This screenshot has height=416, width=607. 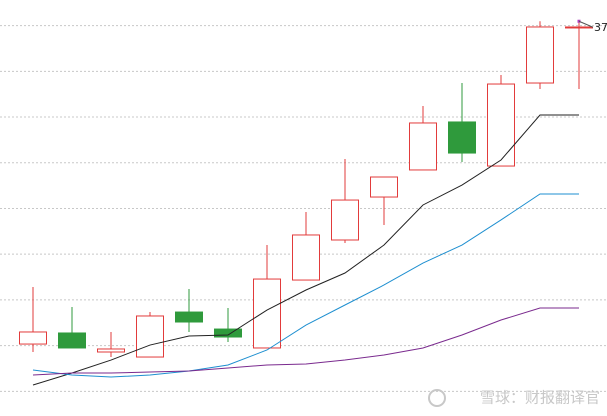 What do you see at coordinates (600, 27) in the screenshot?
I see `max-label: 3704.77` at bounding box center [600, 27].